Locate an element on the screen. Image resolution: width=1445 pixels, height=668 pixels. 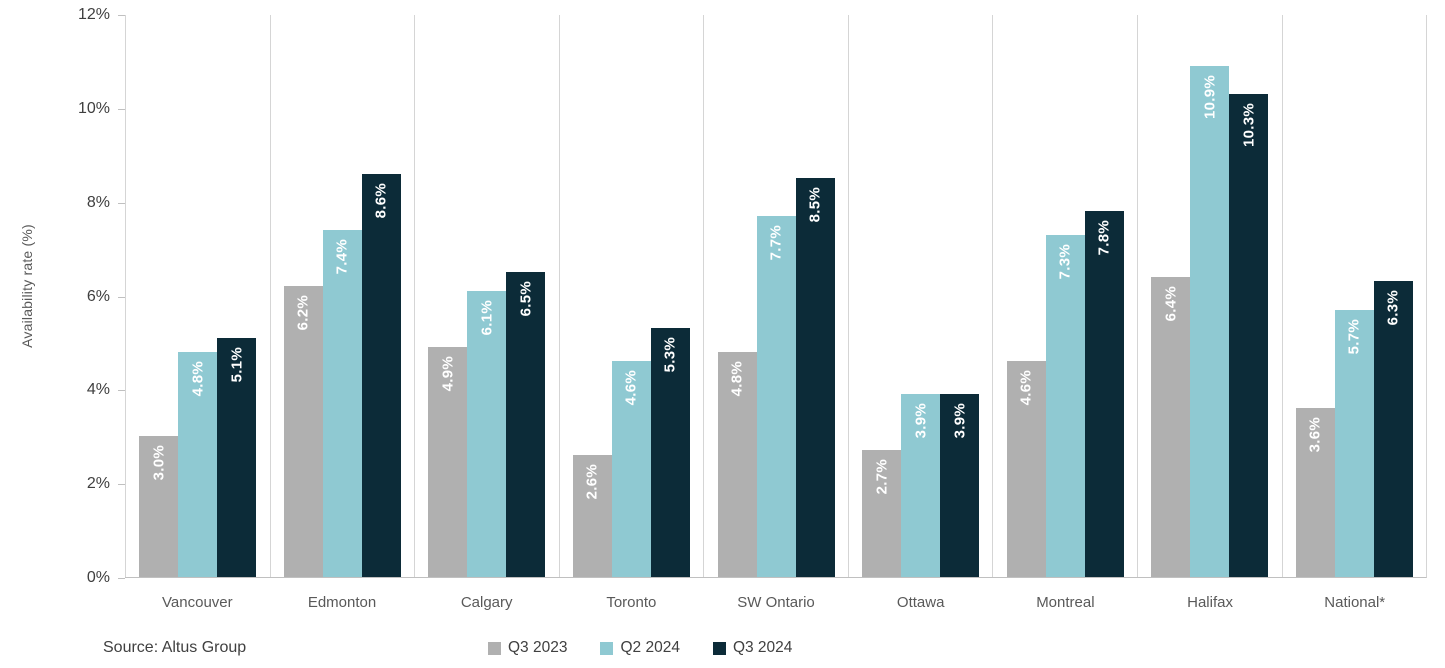
bar-group: 6.4% 10.9% 10.3% is located at coordinates (1210, 321).